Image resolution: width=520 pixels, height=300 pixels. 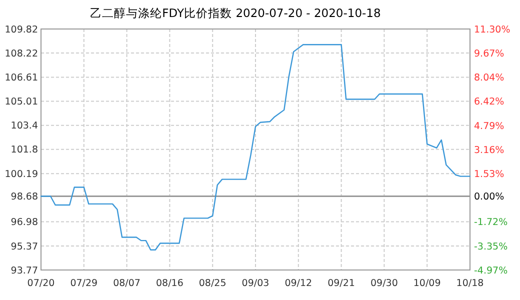 I want to click on y-tick-label: 95.37, so click(x=24, y=246).